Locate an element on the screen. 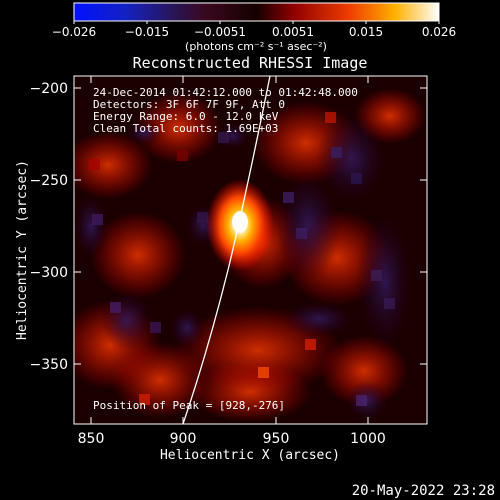 The width and height of the screenshot is (500, 500). x-axis-labels: 850 900 950 1000 is located at coordinates (232, 439).